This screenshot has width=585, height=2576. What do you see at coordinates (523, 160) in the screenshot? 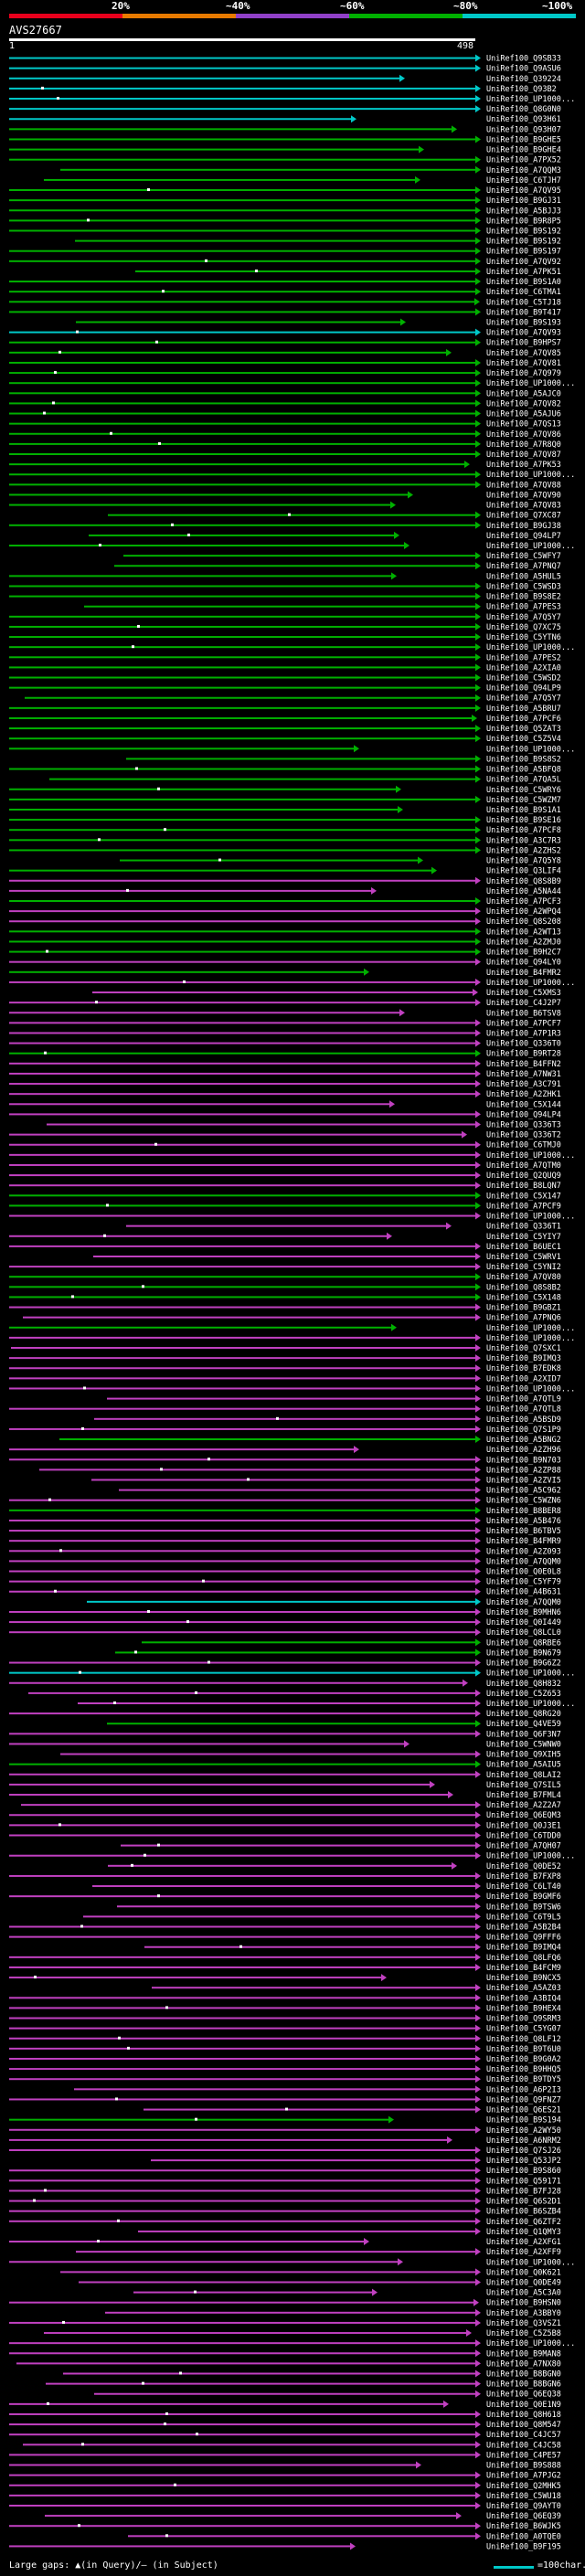
I see `hit-name-link: UniRef100_A7PX52` at bounding box center [523, 160].